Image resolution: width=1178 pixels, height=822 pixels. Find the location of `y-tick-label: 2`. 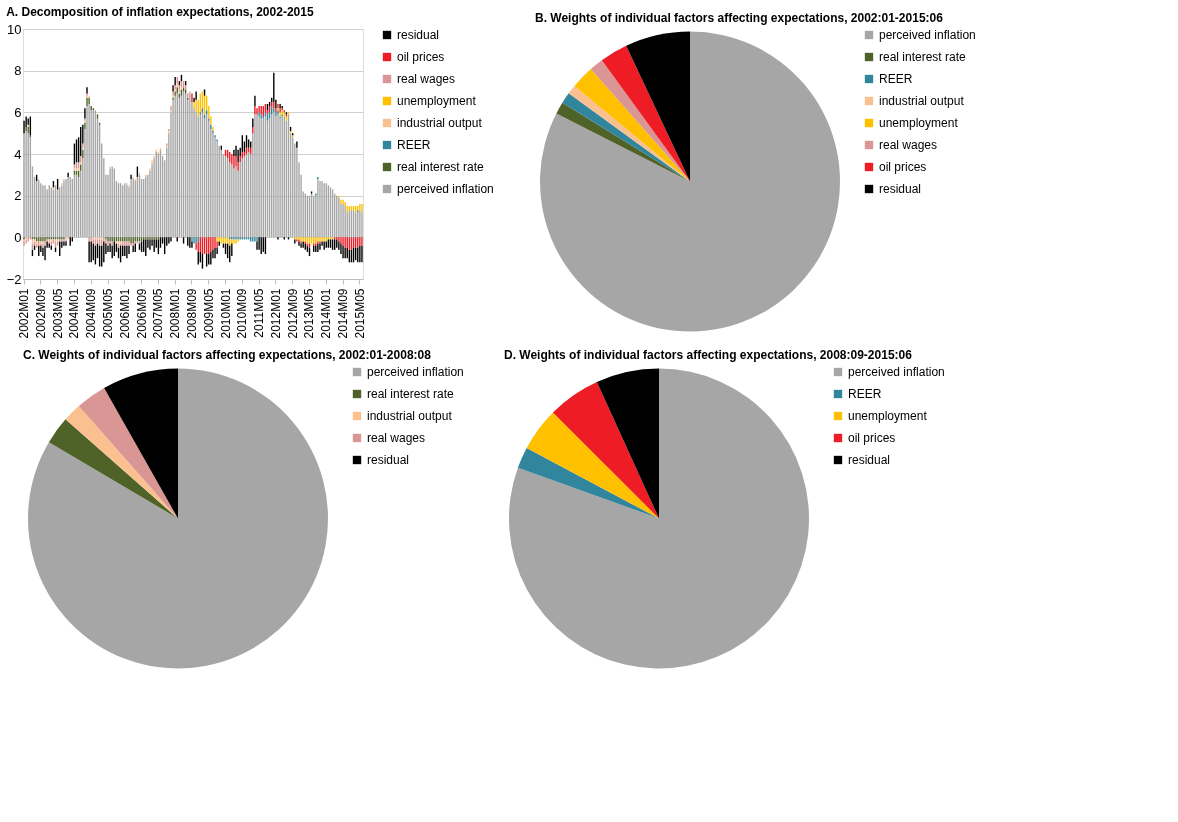

y-tick-label: 2 is located at coordinates (18, 196).